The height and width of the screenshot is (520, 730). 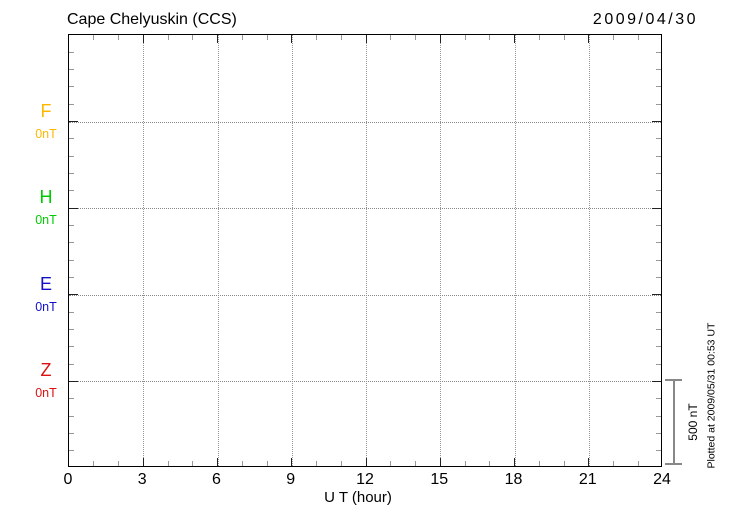 I want to click on baseline-gridline-E, so click(x=365, y=295).